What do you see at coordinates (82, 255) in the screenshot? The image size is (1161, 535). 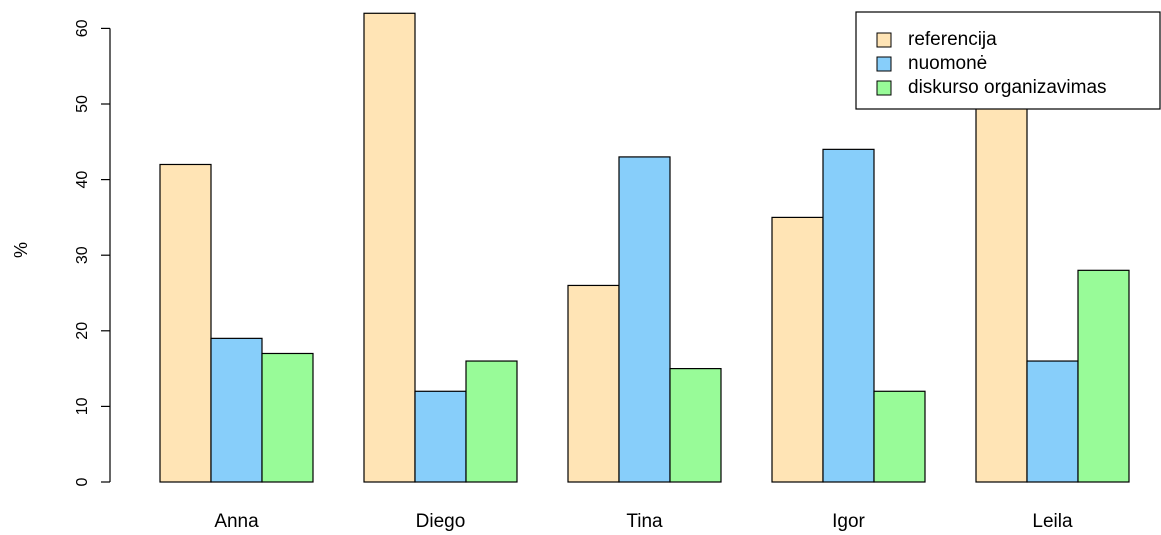 I see `y-tick-label: 30` at bounding box center [82, 255].